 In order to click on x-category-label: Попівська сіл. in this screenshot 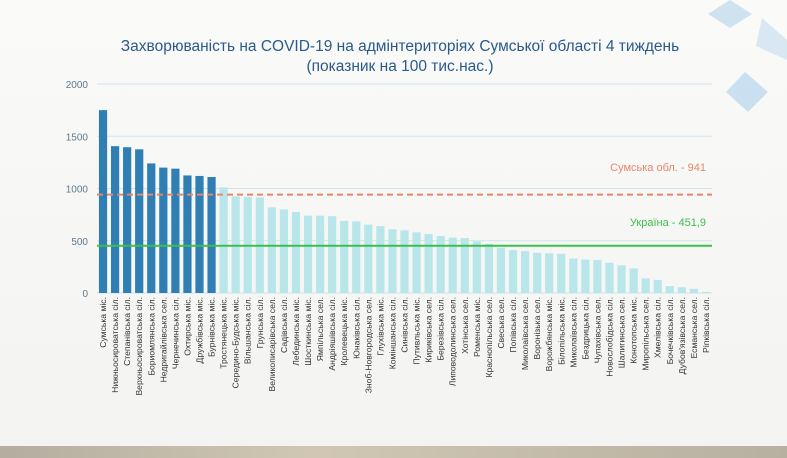, I will do `click(513, 325)`.